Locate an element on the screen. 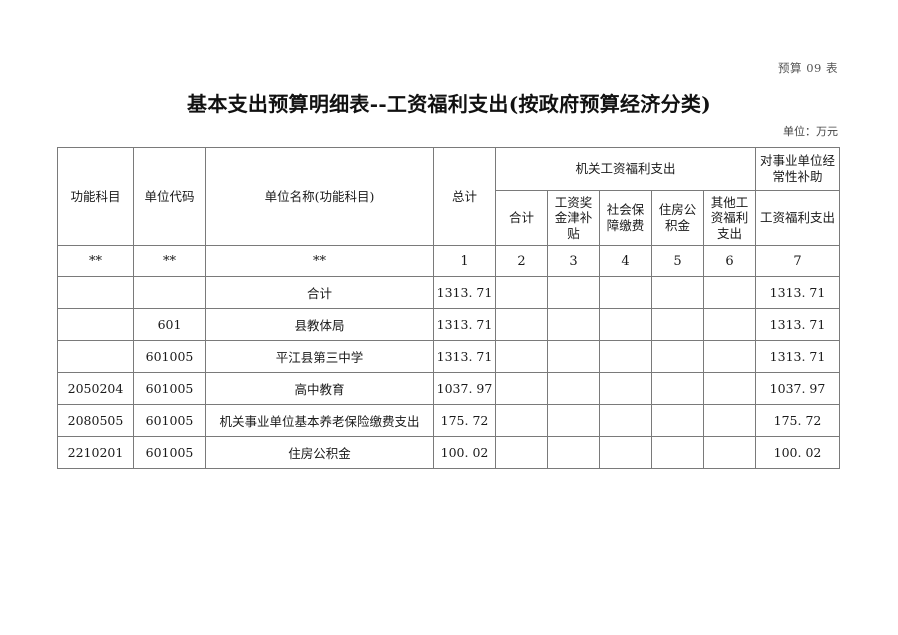 This screenshot has height=635, width=898. cell-total: 100. 02 is located at coordinates (464, 452).